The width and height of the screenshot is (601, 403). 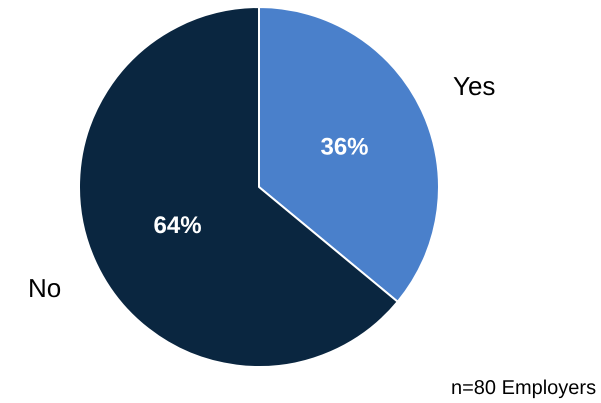 What do you see at coordinates (523, 388) in the screenshot?
I see `text: n=80 Employers` at bounding box center [523, 388].